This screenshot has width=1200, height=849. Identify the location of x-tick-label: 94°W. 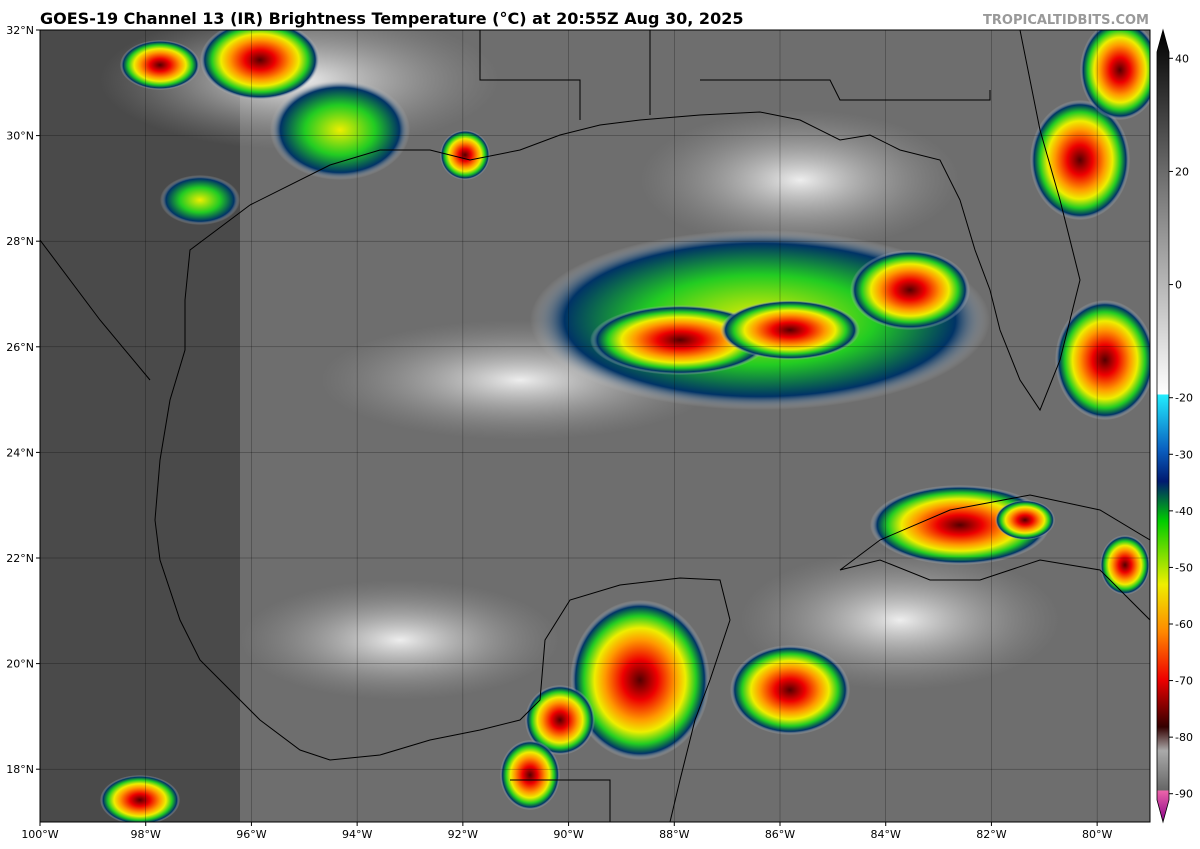
(357, 834).